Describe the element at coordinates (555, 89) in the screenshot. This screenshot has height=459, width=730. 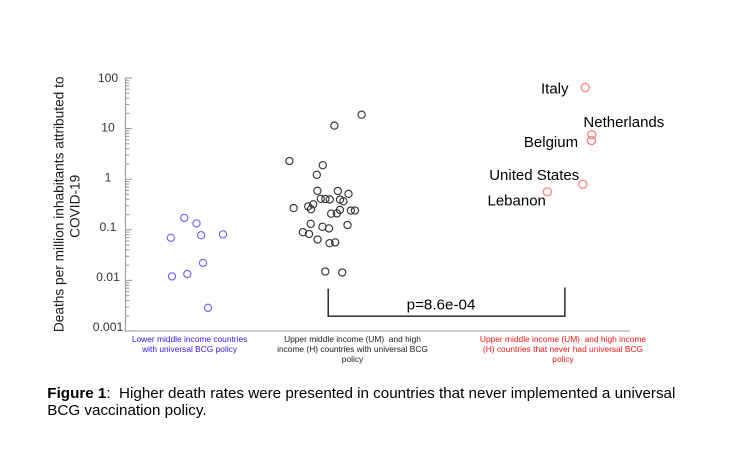
I see `svg-text: Italy` at that location.